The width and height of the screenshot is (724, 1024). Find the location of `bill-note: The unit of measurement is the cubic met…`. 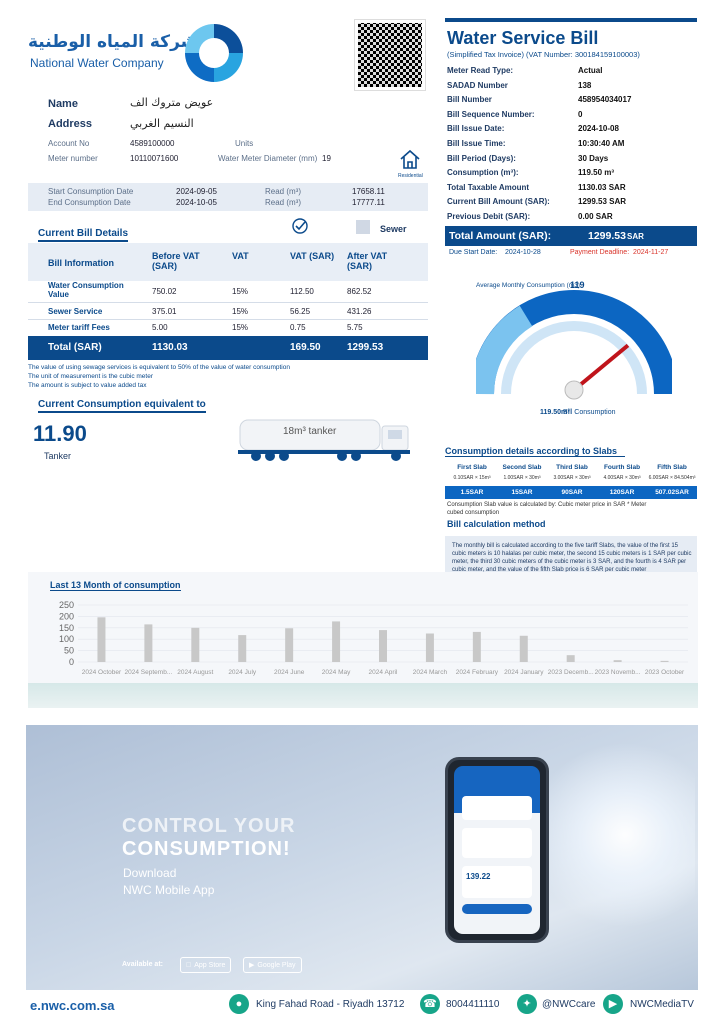

bill-note: The unit of measurement is the cubic met… is located at coordinates (91, 376).